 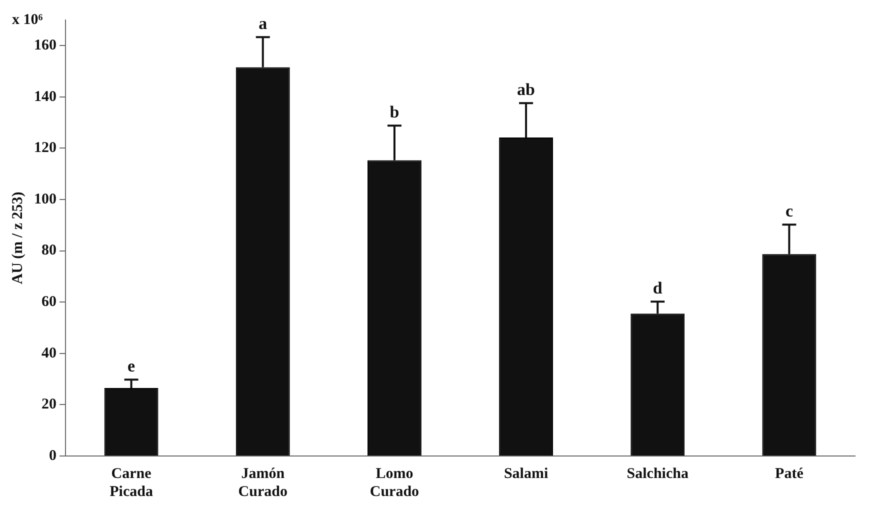 I want to click on annotation: a, so click(x=263, y=24).